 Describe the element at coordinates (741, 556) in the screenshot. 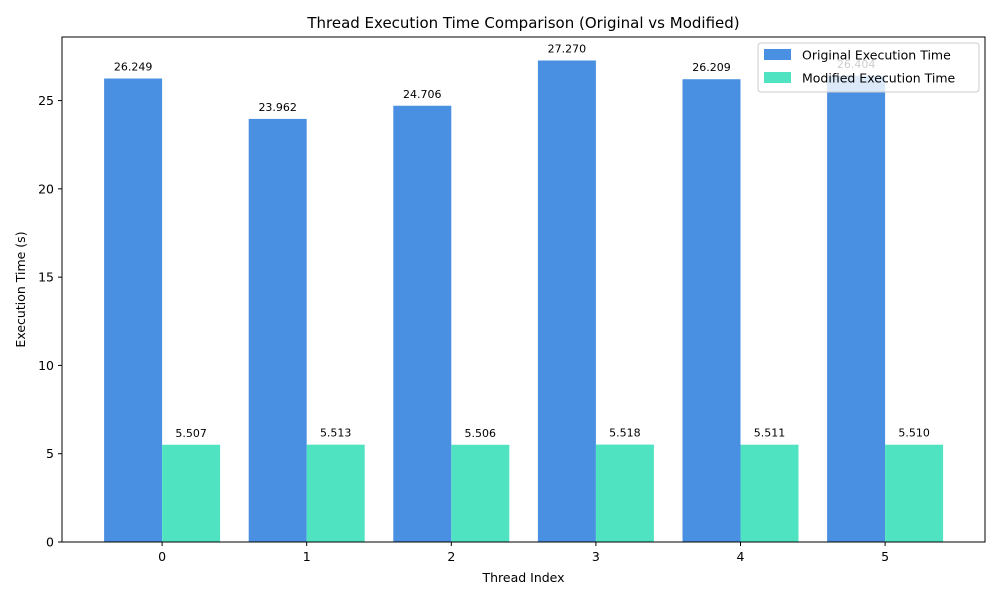

I see `x-tick-label-4: 4` at that location.